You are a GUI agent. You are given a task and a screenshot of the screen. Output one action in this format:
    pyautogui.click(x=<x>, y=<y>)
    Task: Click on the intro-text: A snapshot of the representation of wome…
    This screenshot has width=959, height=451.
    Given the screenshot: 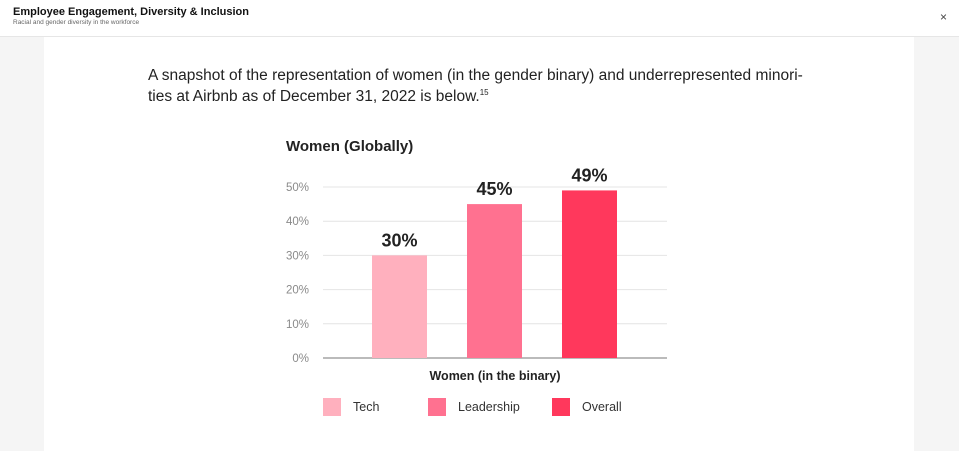 What is the action you would take?
    pyautogui.click(x=475, y=86)
    